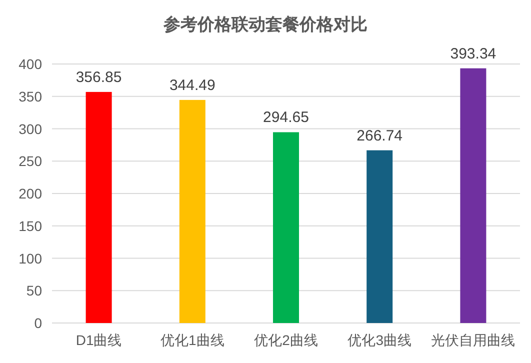  Describe the element at coordinates (286, 117) in the screenshot. I see `data-label: 294.65` at that location.